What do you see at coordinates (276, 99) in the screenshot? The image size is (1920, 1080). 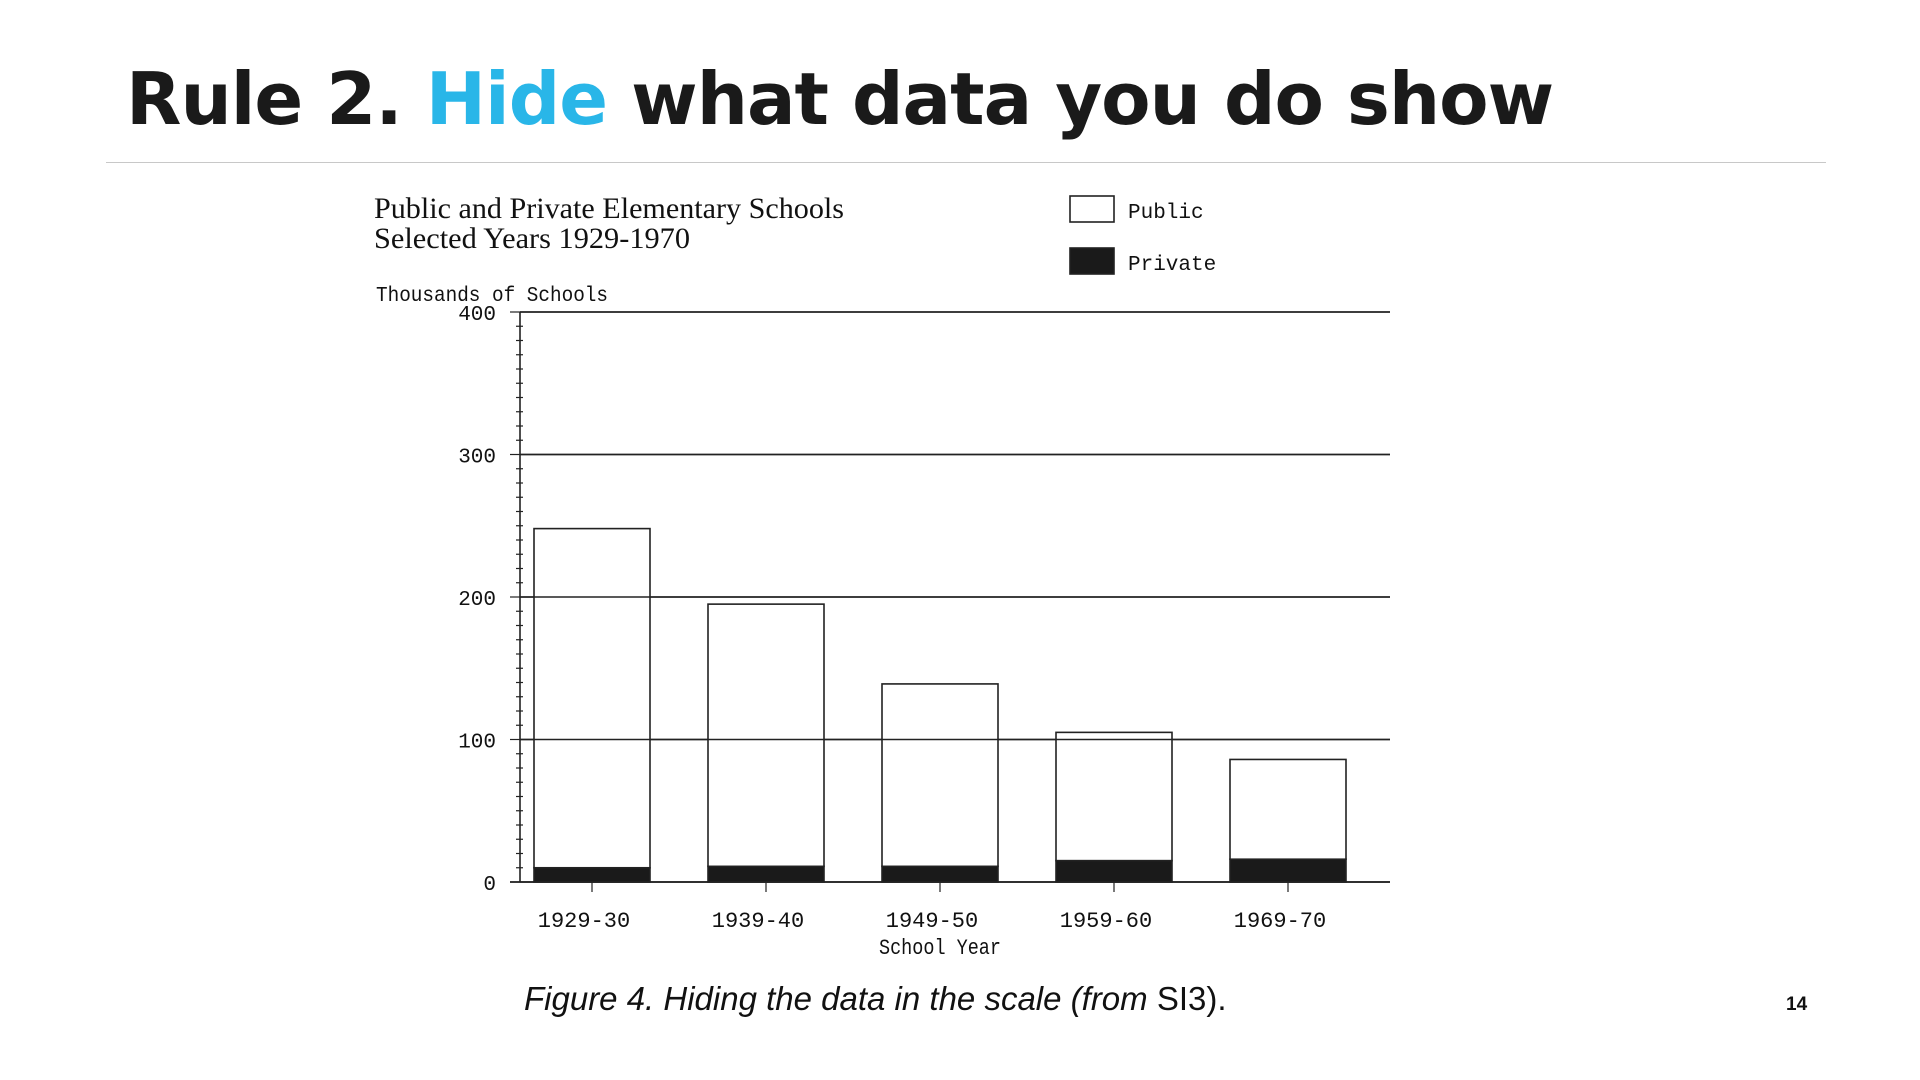 I see `title-prefix: Rule 2.` at bounding box center [276, 99].